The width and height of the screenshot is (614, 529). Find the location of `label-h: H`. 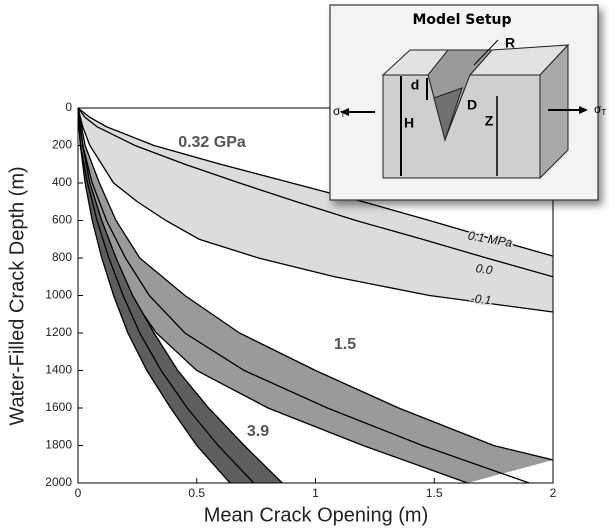

label-h: H is located at coordinates (409, 123).